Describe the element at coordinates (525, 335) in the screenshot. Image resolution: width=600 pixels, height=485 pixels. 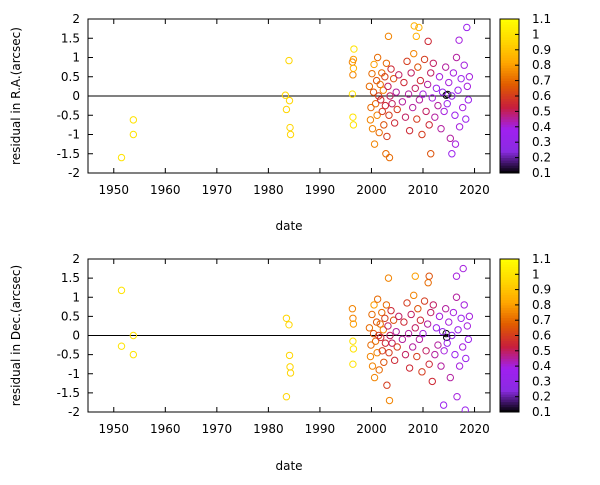
I see `dec-colorbar: 0.10.2 0.30.40.50.6 0.70.80.9 11.1` at that location.